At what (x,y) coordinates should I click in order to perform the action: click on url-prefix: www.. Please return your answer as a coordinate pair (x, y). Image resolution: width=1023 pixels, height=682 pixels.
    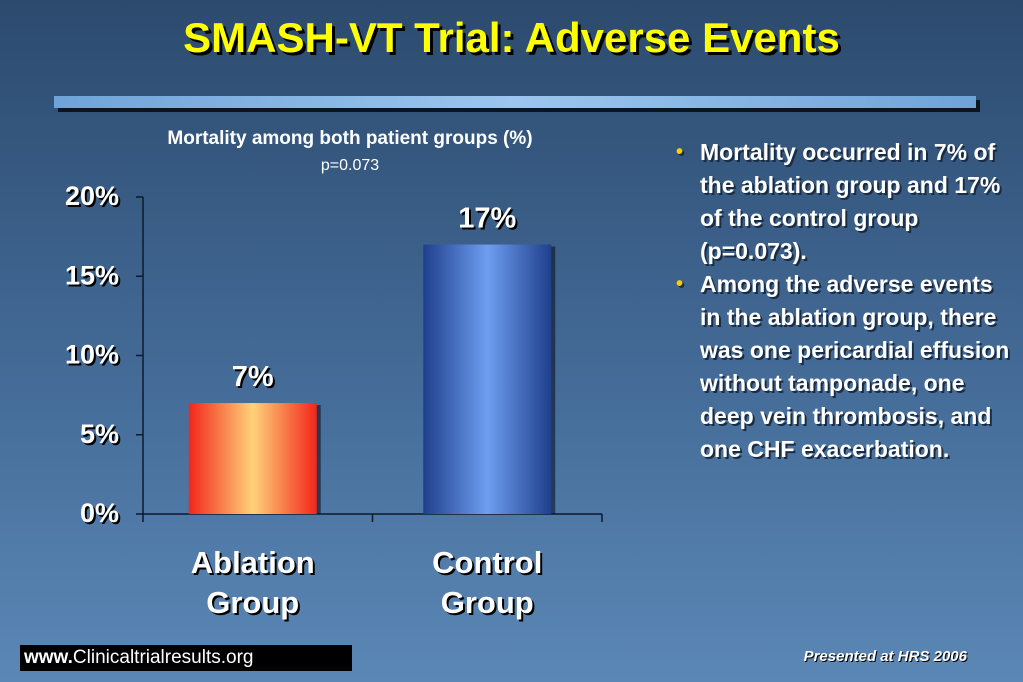
    Looking at the image, I should click on (48, 657).